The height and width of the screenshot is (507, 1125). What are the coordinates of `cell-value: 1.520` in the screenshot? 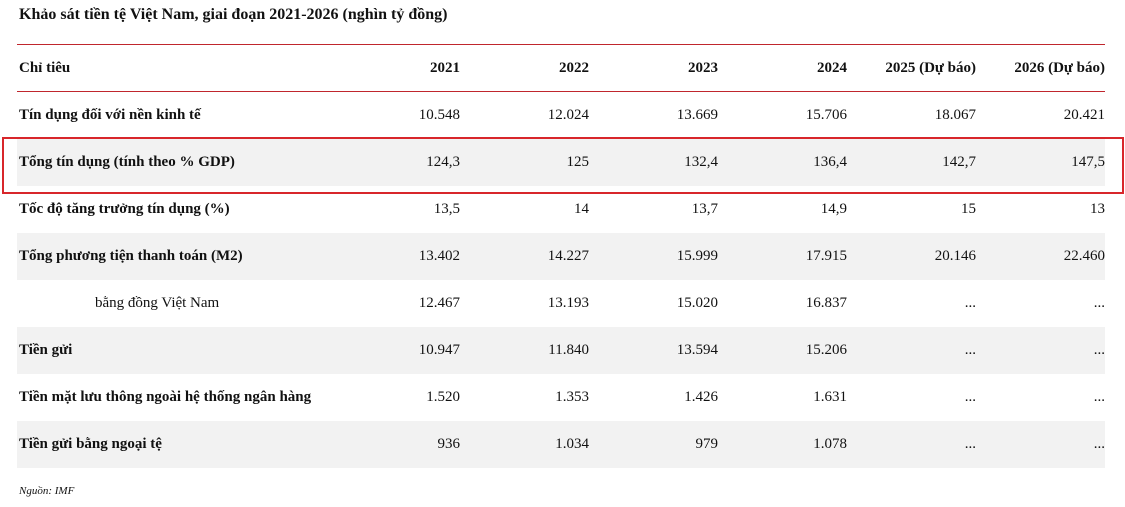 It's located at (443, 397).